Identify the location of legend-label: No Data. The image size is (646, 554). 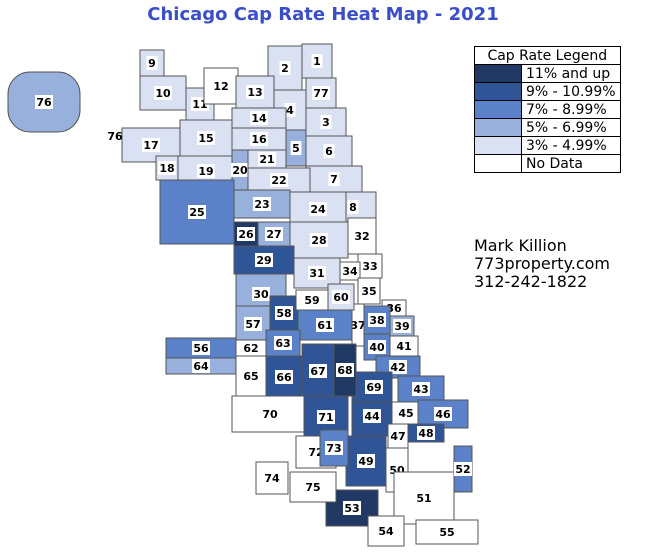
(571, 163).